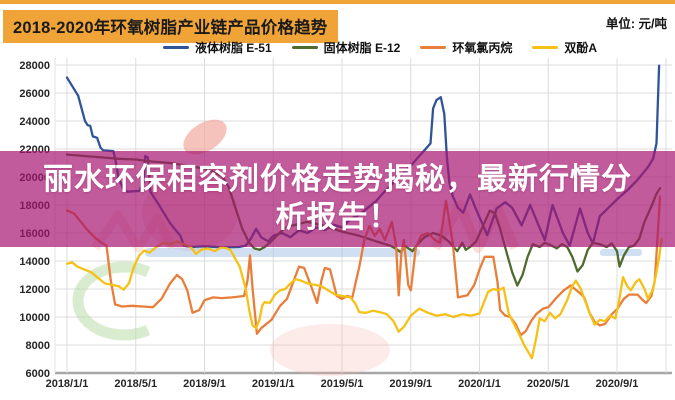 This screenshot has width=675, height=400. I want to click on y-tick-label: 26000, so click(34, 94).